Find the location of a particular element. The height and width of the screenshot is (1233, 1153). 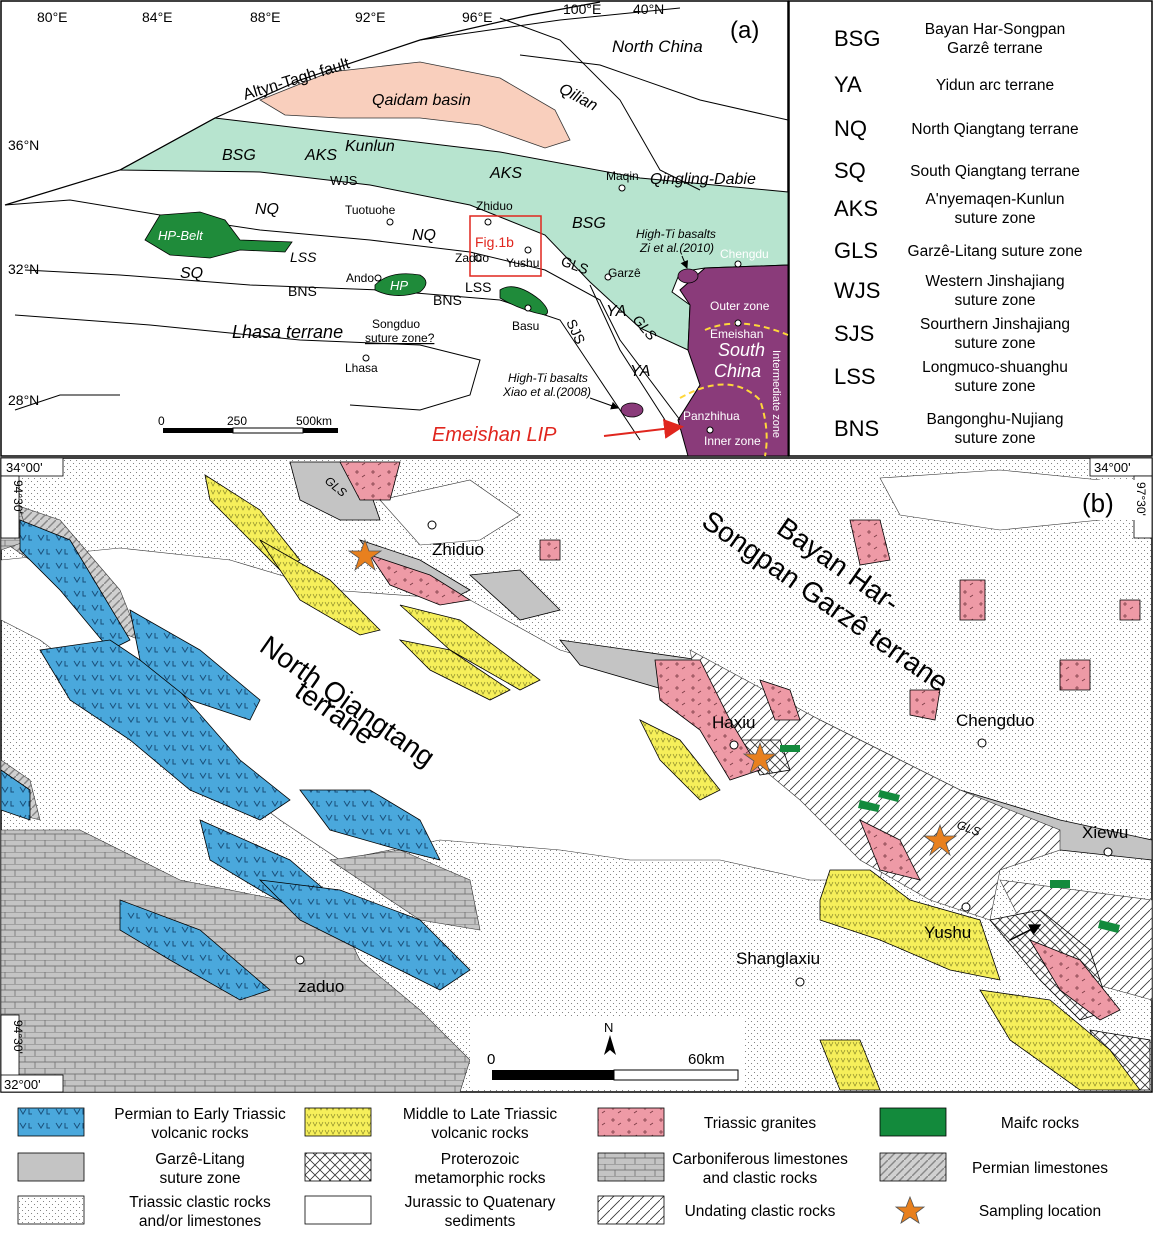

emeishan-lip-label: Emeishan LIP is located at coordinates (494, 435).